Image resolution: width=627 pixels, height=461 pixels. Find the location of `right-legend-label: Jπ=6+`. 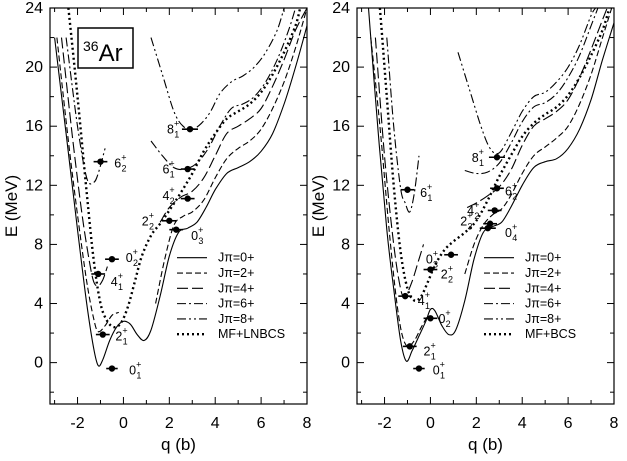

right-legend-label: Jπ=6+ is located at coordinates (543, 304).